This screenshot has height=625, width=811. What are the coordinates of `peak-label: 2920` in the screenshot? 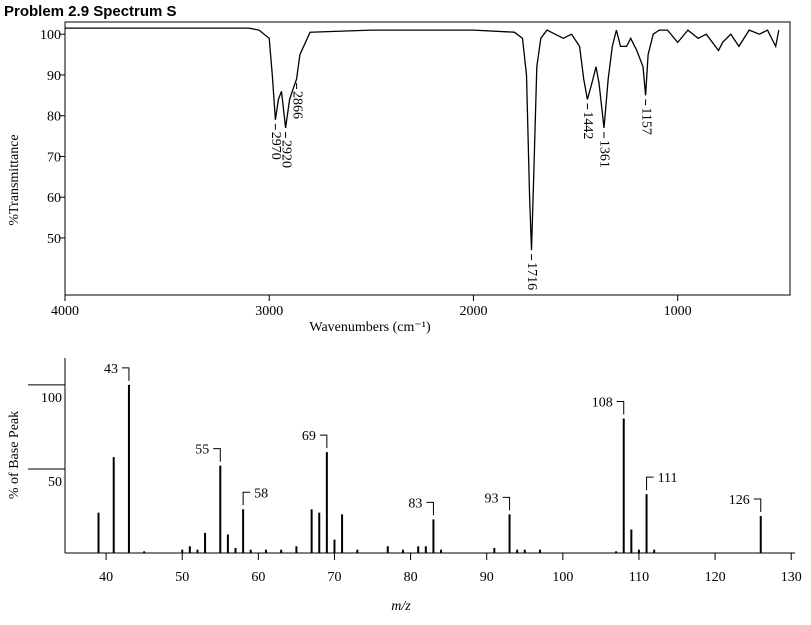 It's located at (285, 154).